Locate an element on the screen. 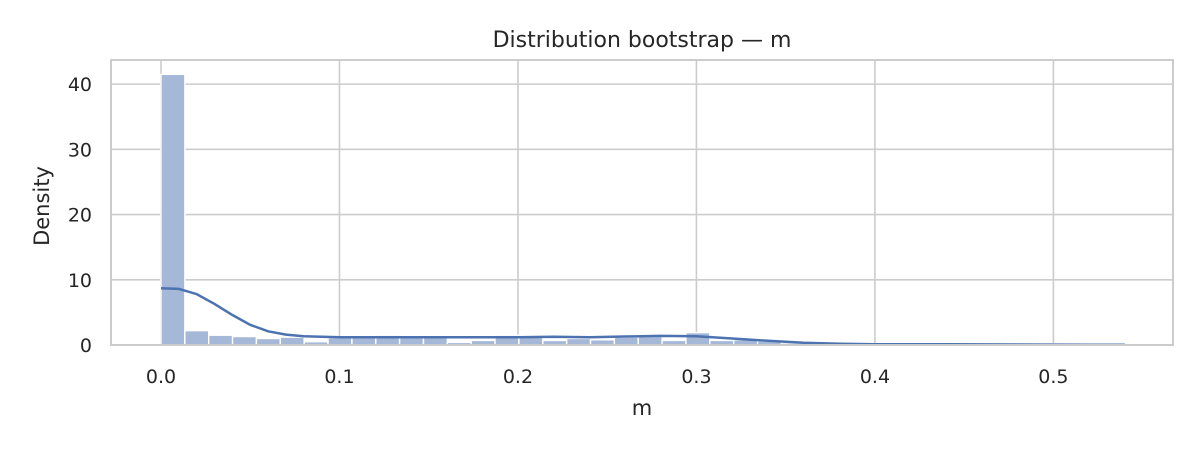 The width and height of the screenshot is (1200, 450). y-axis-label: Density is located at coordinates (42, 206).